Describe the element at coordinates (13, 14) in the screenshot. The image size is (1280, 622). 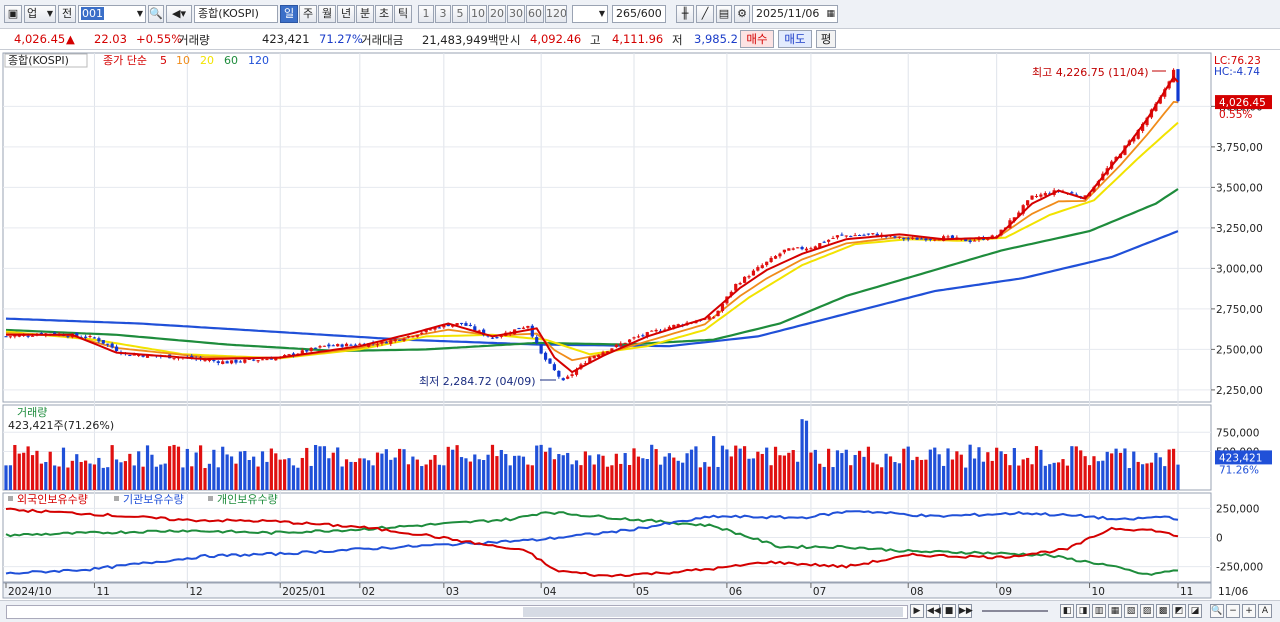
I see `layout-icon: ▣` at that location.